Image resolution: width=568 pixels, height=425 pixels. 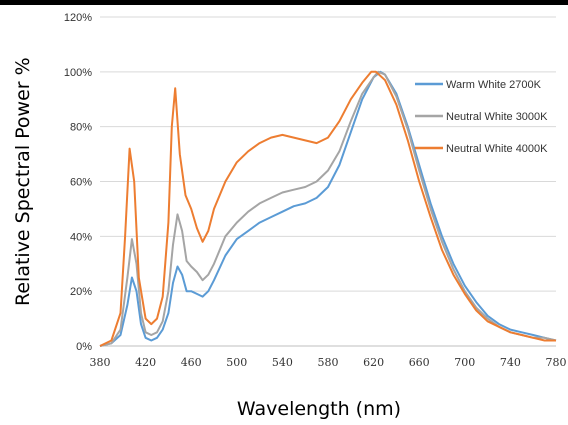 What do you see at coordinates (464, 362) in the screenshot?
I see `x-tick-label: 700` at bounding box center [464, 362].